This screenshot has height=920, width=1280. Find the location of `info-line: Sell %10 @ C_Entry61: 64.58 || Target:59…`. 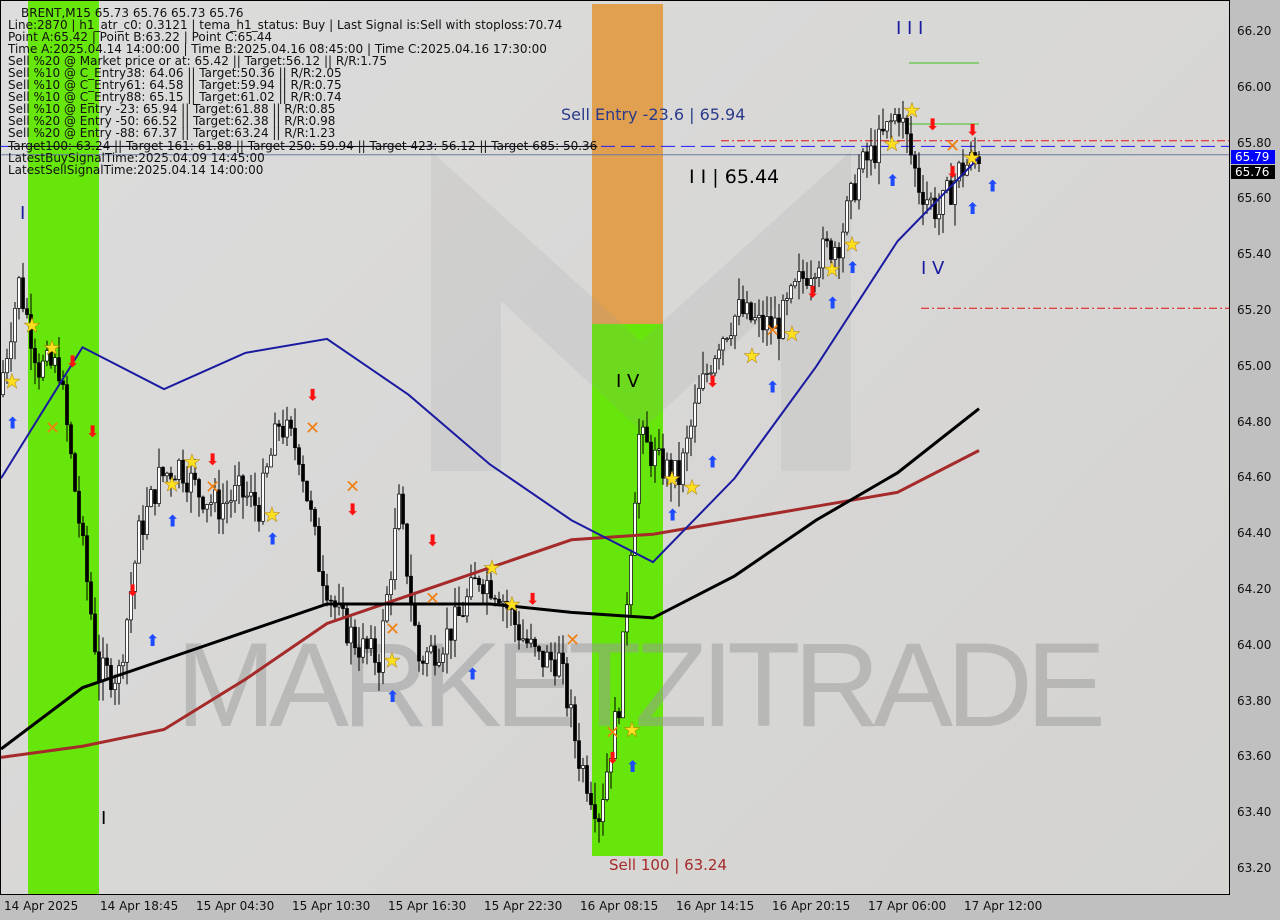

info-line: Sell %10 @ C_Entry61: 64.58 || Target:59… is located at coordinates (175, 85).